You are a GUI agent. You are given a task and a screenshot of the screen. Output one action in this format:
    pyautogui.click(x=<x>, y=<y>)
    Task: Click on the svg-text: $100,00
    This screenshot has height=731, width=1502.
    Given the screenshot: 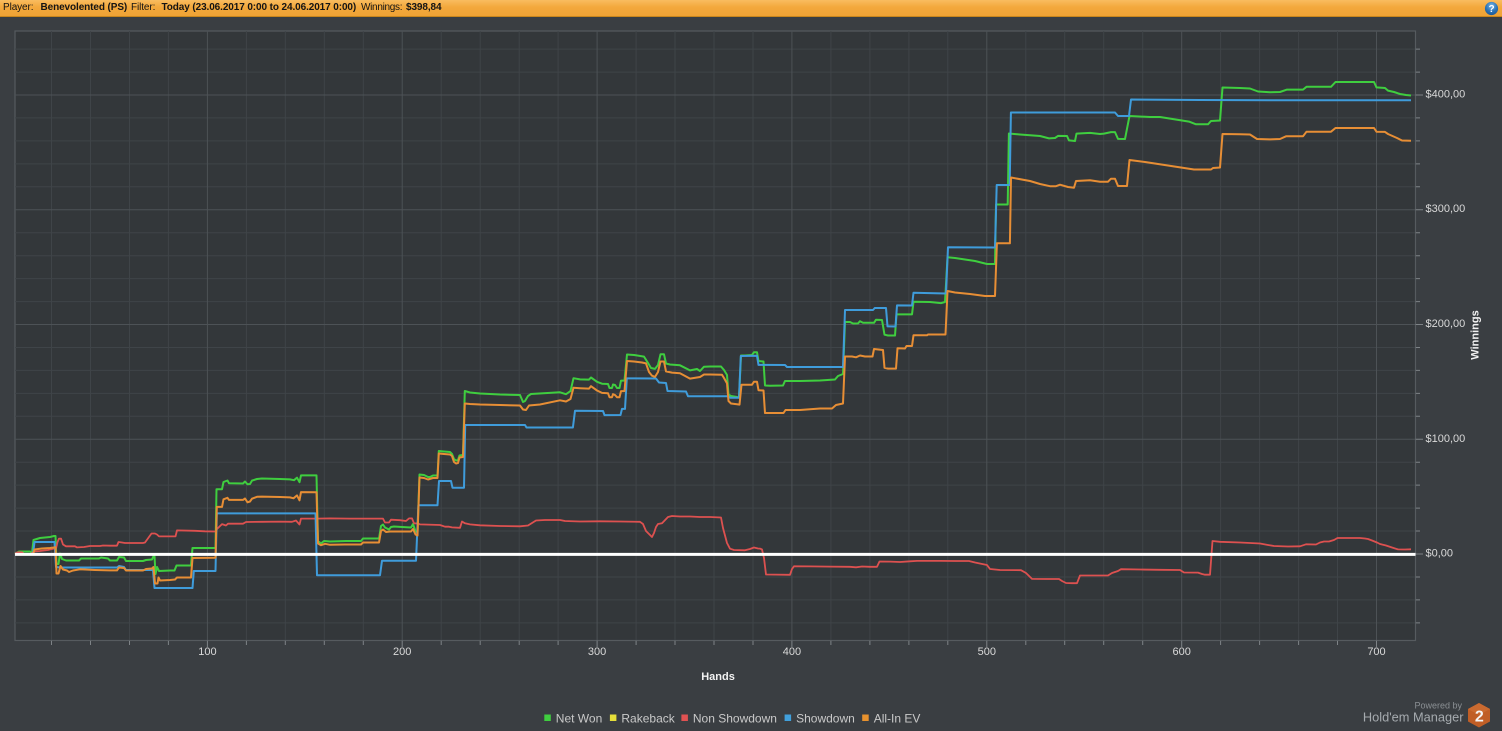 What is the action you would take?
    pyautogui.click(x=1446, y=439)
    